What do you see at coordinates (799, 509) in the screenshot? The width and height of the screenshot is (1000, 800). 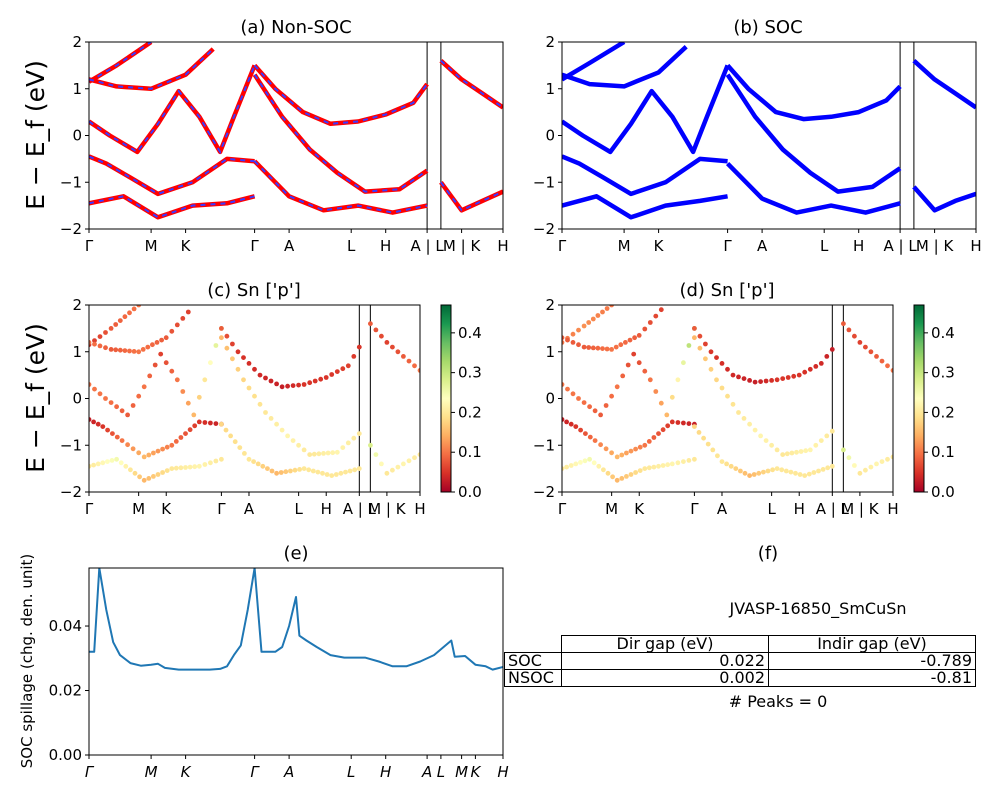 I see `panel-d-xtick-label: H` at bounding box center [799, 509].